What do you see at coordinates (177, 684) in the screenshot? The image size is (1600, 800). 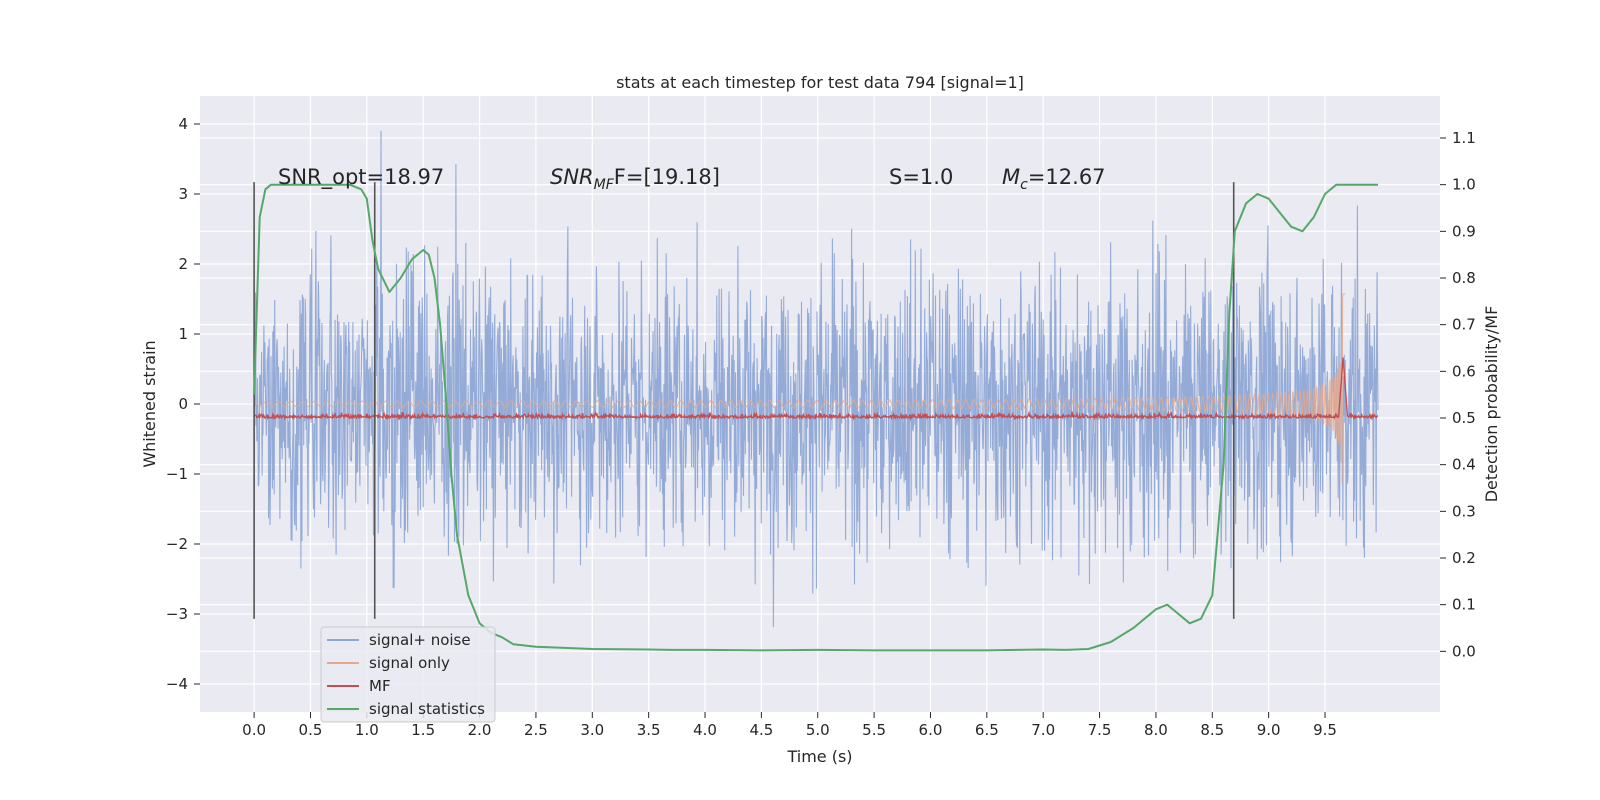 I see `y-tick-label: −4` at bounding box center [177, 684].